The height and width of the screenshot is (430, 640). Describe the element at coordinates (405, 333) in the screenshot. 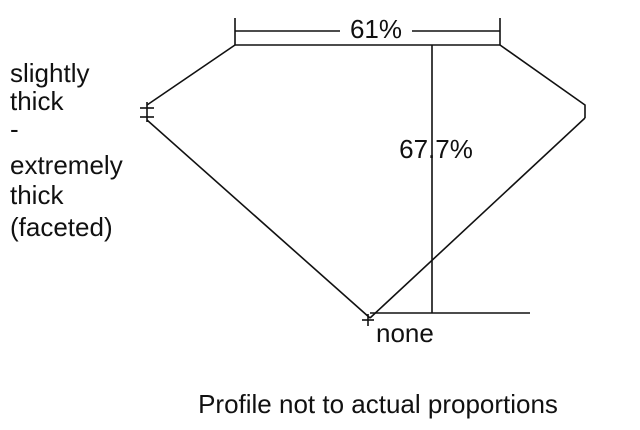

I see `culet-label: none` at that location.